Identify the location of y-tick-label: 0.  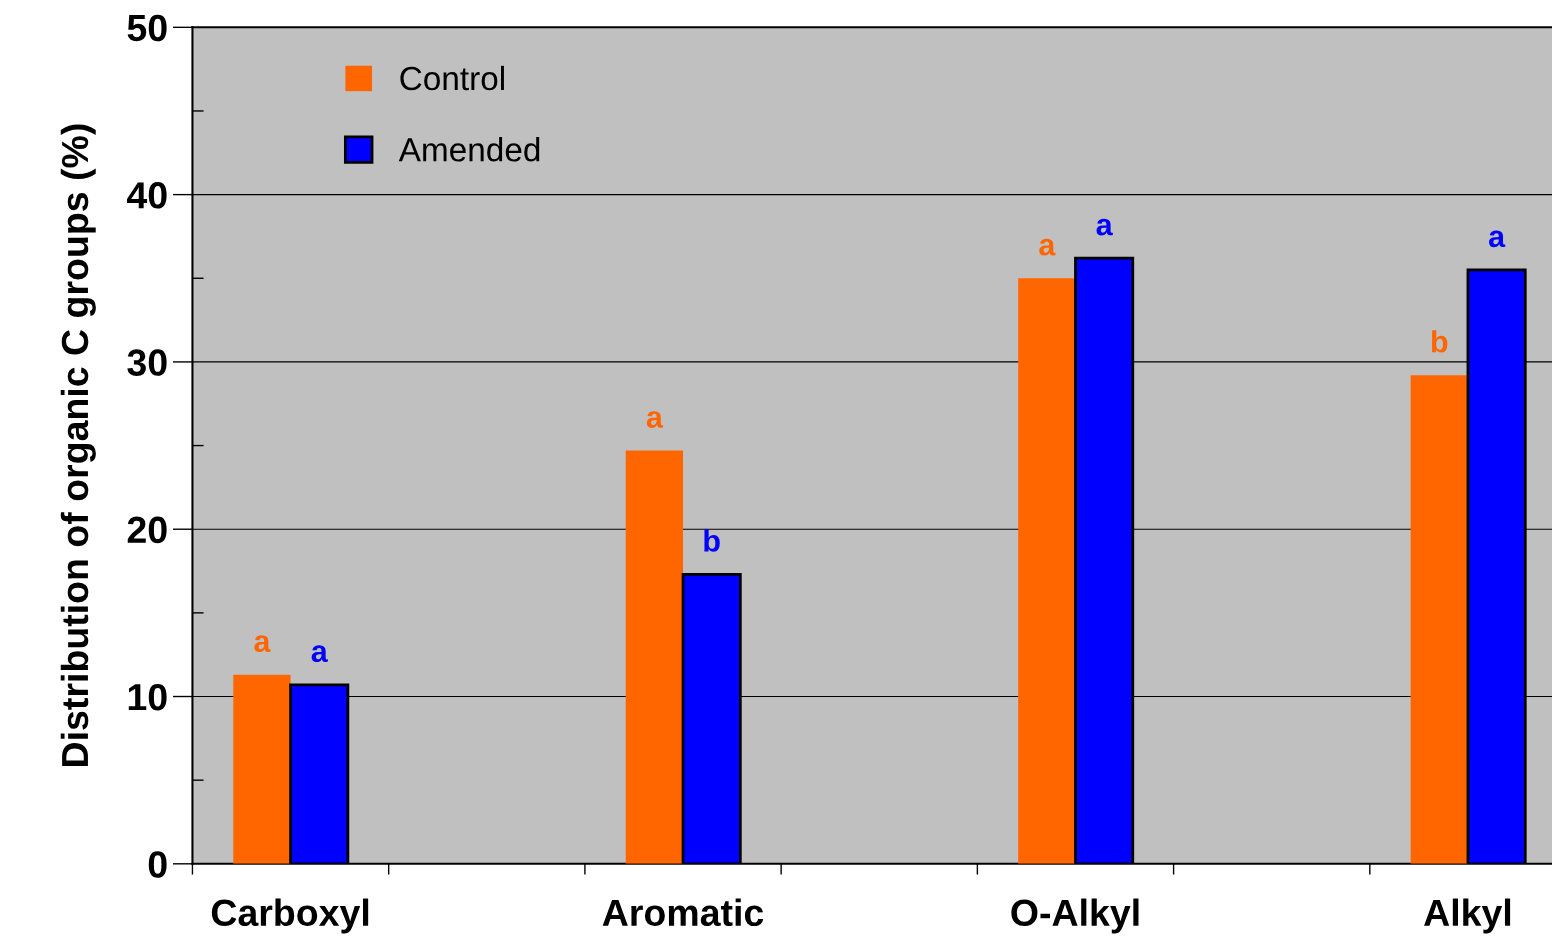
(157, 864).